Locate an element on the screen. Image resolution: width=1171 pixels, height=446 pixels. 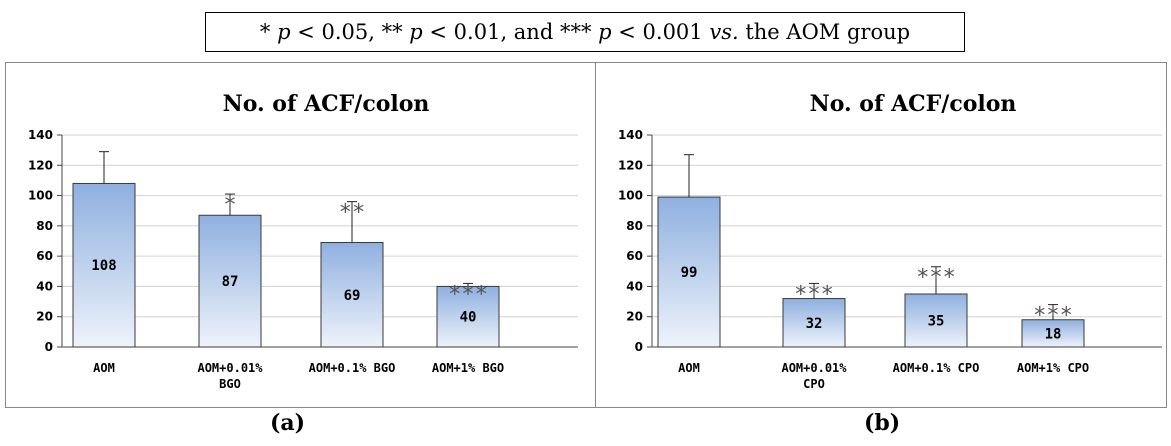
category-label: AOM+0.1% CPO is located at coordinates (936, 368).